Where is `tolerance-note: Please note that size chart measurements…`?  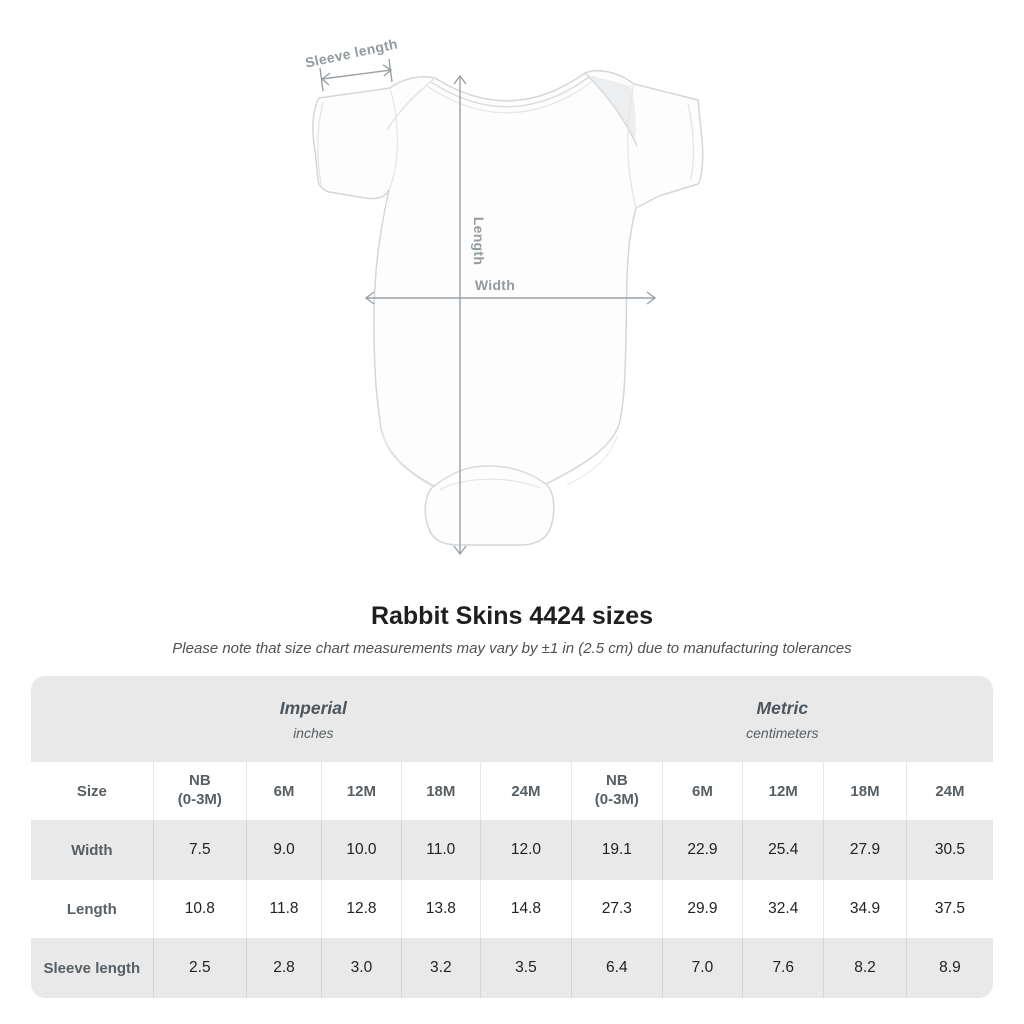
tolerance-note: Please note that size chart measurements… is located at coordinates (512, 648).